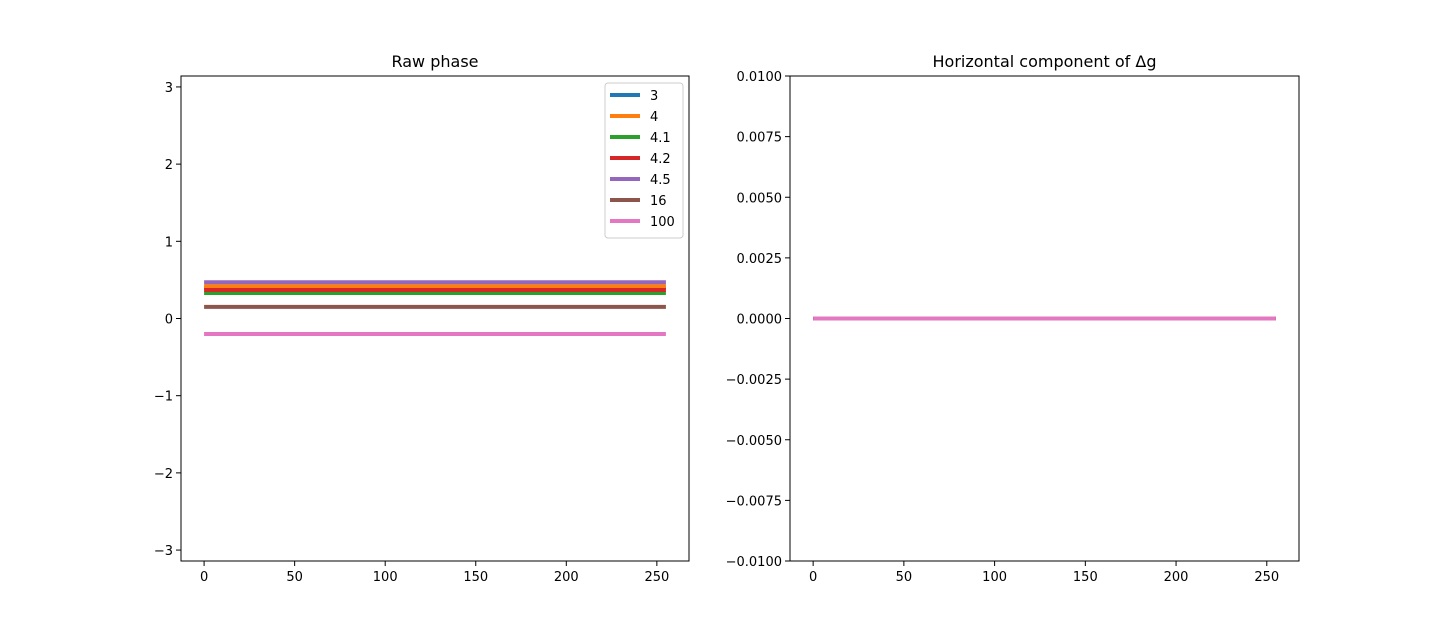  Describe the element at coordinates (754, 562) in the screenshot. I see `y-tick-label: −0.0100` at that location.